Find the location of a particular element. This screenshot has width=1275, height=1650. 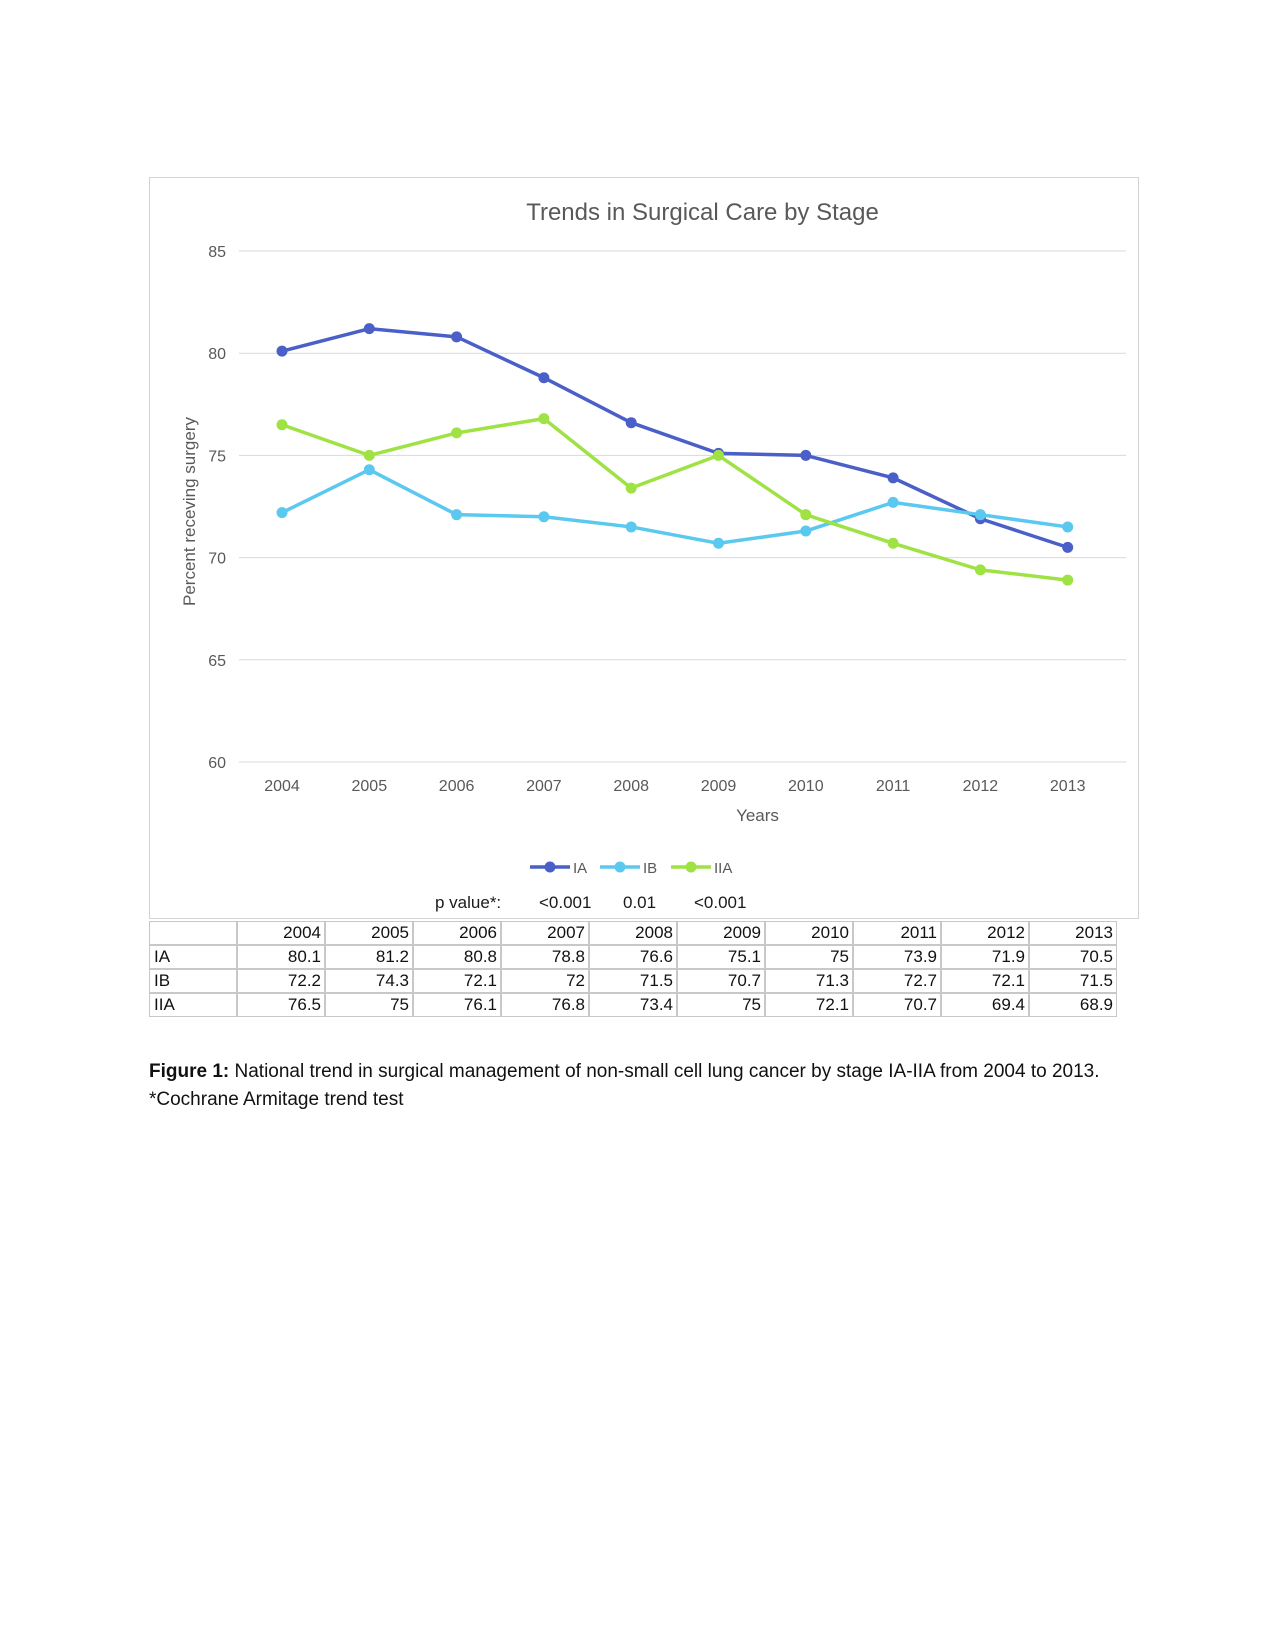

table-cell: 78.8 is located at coordinates (545, 957).